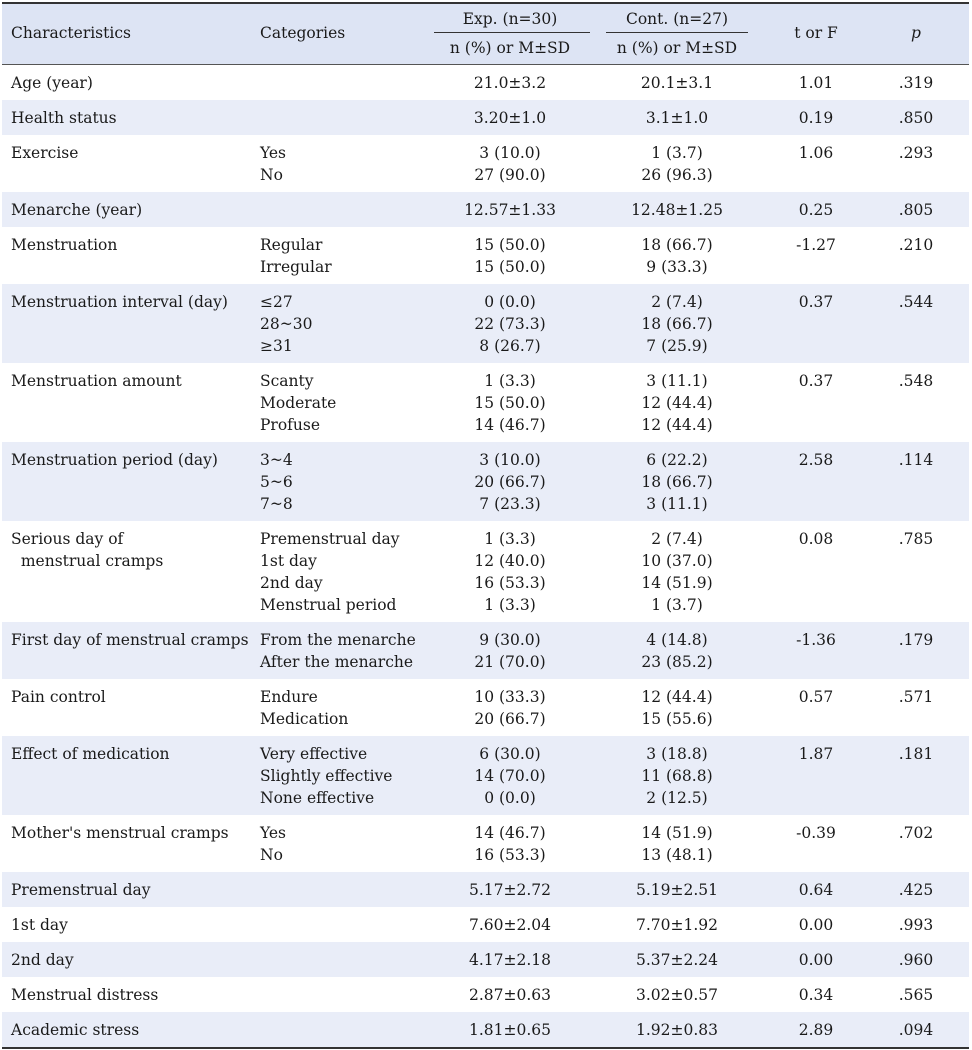 Image resolution: width=972 pixels, height=1050 pixels. I want to click on cell-exp-value: 1 (3.3) 15 (50.0) 14 (46.7), so click(510, 403).